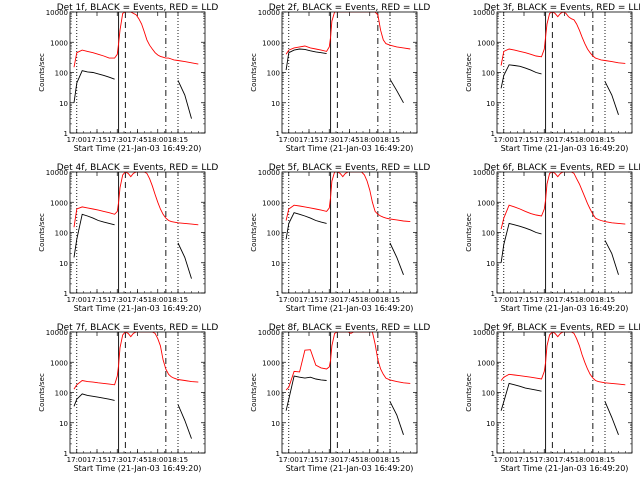 This screenshot has height=480, width=640. Describe the element at coordinates (138, 328) in the screenshot. I see `panel-title: Det 7f, BLACK = Events, RED = LLD` at that location.